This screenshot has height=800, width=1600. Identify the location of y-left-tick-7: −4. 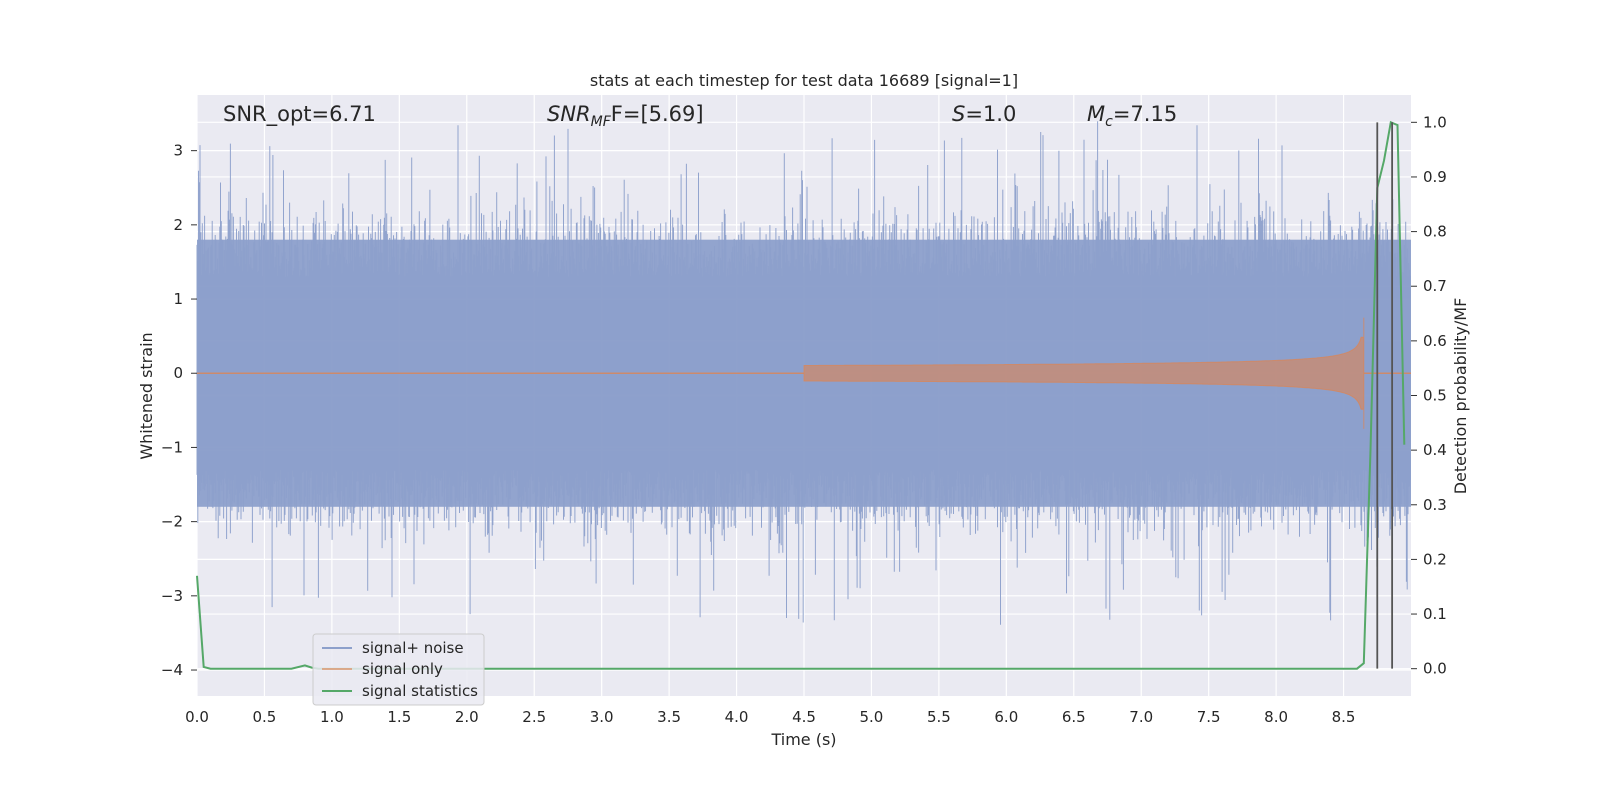
(172, 670).